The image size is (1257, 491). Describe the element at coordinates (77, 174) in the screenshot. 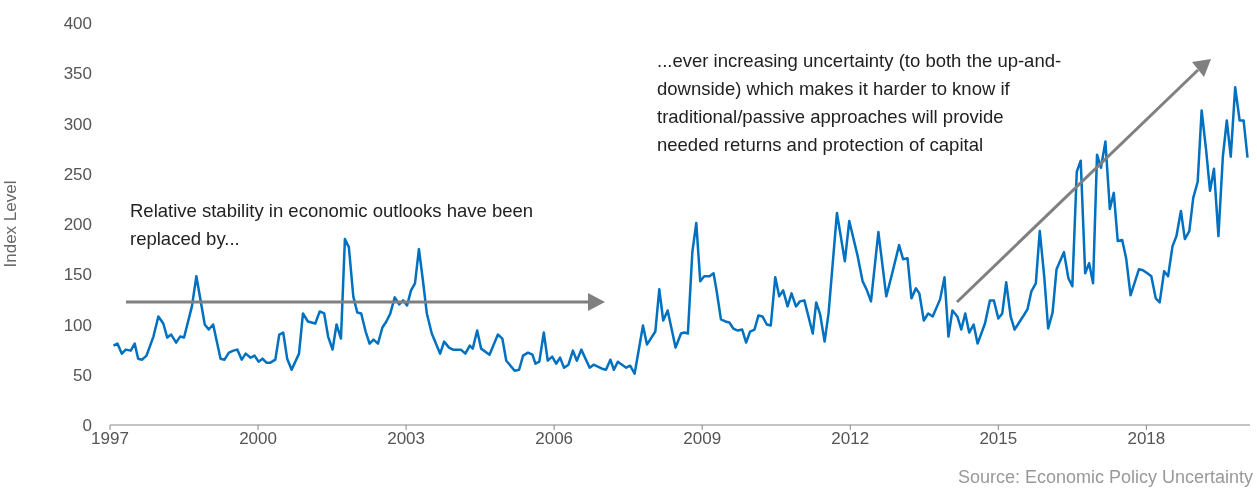

I see `y-tick-label: 250` at that location.